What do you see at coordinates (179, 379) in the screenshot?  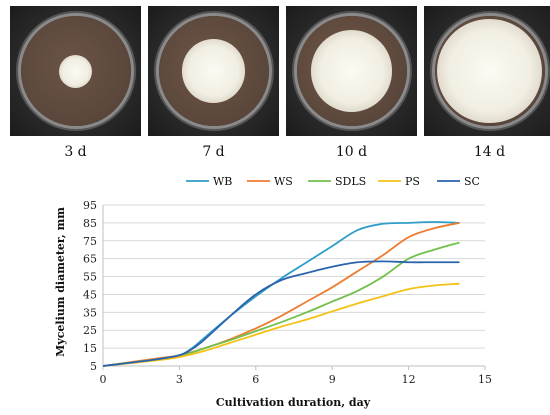 I see `x-tick-label: 3` at bounding box center [179, 379].